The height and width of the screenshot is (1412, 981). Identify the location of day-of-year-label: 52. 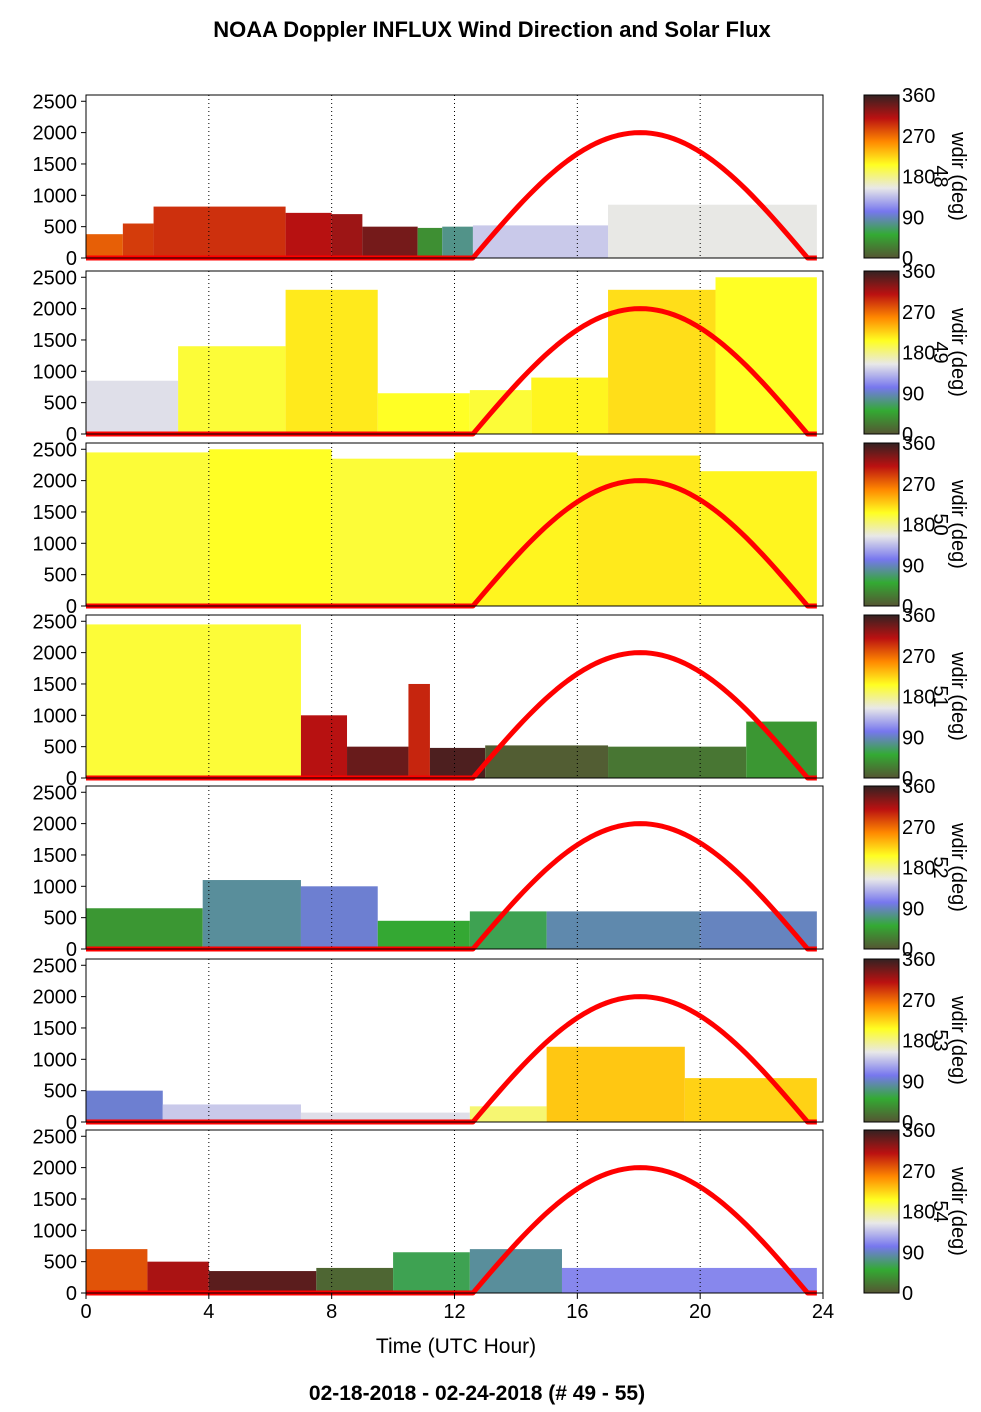
(940, 867).